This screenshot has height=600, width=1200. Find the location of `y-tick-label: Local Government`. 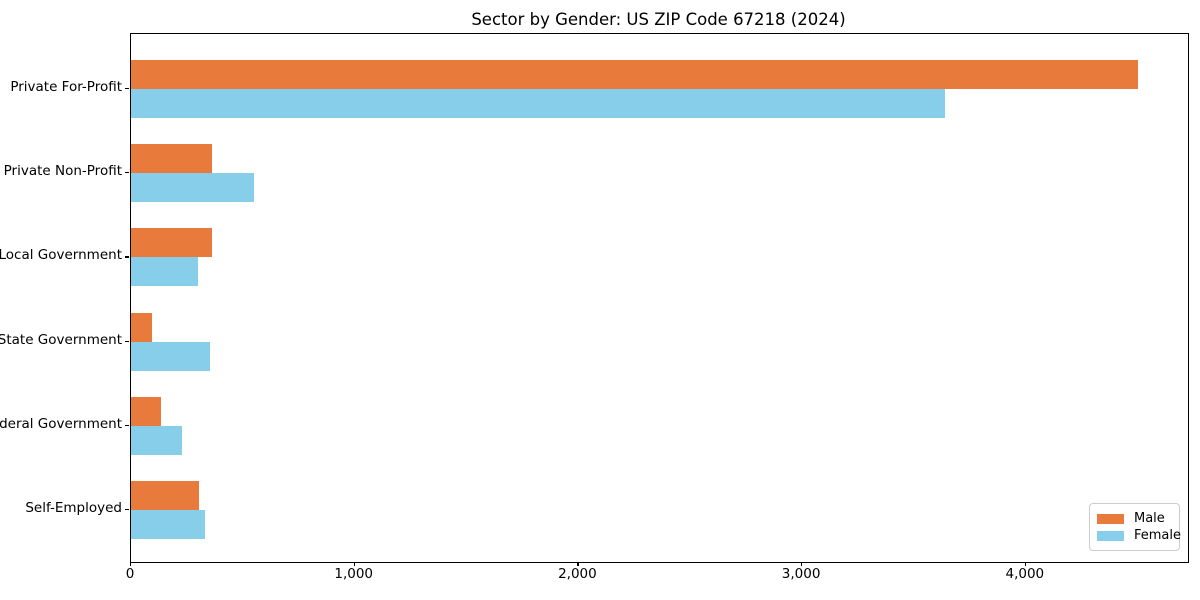

y-tick-label: Local Government is located at coordinates (61, 255).